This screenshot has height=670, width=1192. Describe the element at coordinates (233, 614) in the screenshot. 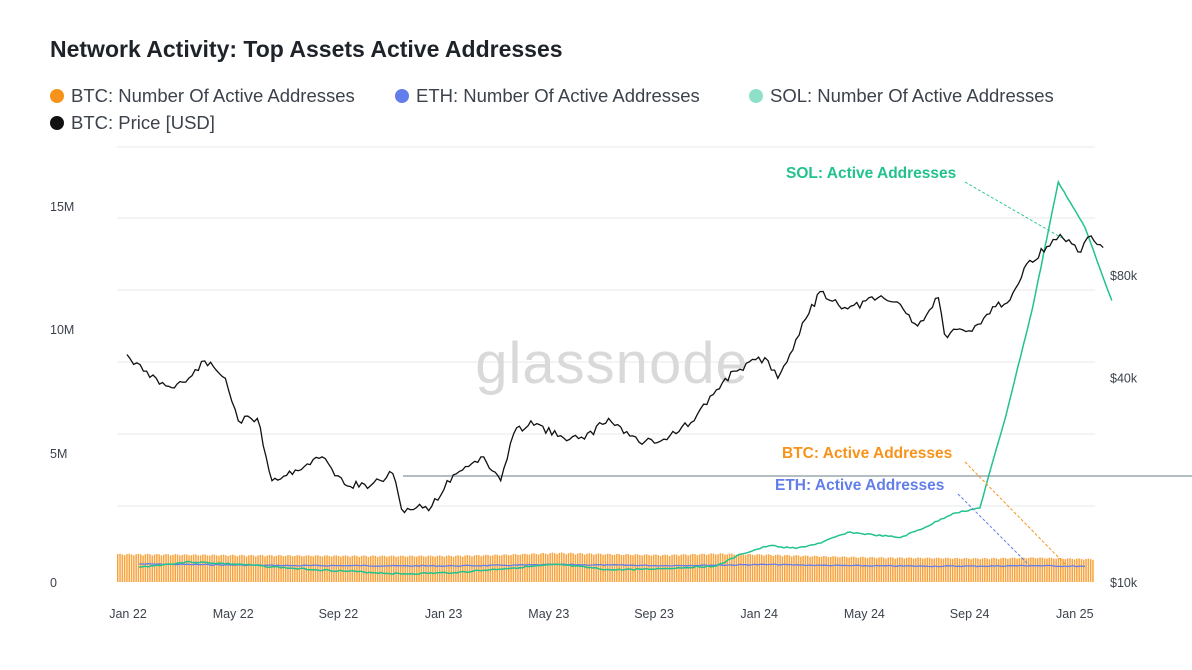

I see `x-tick-label: May 22` at that location.